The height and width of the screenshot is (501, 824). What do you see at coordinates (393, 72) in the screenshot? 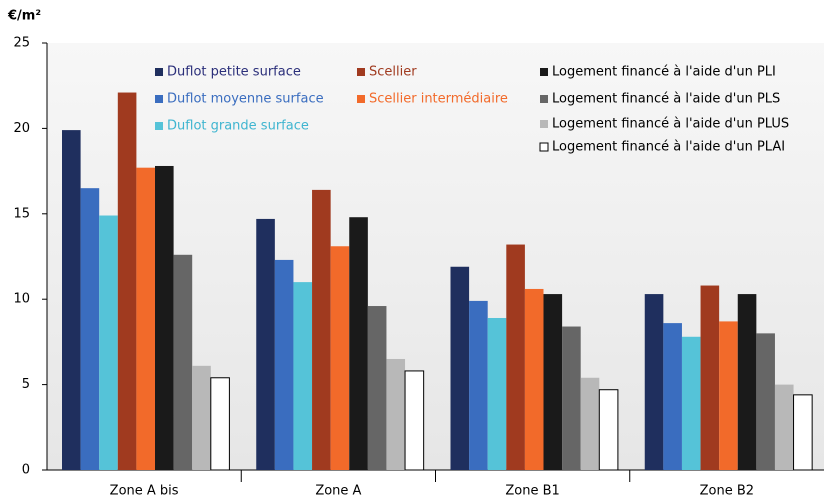
I see `legend-label: Scellier` at bounding box center [393, 72].